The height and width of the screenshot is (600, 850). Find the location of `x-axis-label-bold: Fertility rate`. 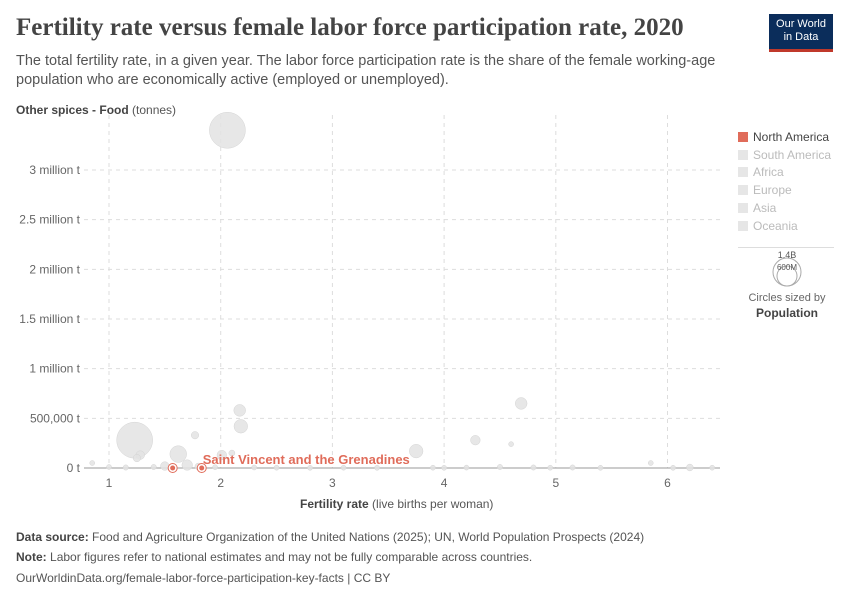

x-axis-label-bold: Fertility rate is located at coordinates (334, 504).